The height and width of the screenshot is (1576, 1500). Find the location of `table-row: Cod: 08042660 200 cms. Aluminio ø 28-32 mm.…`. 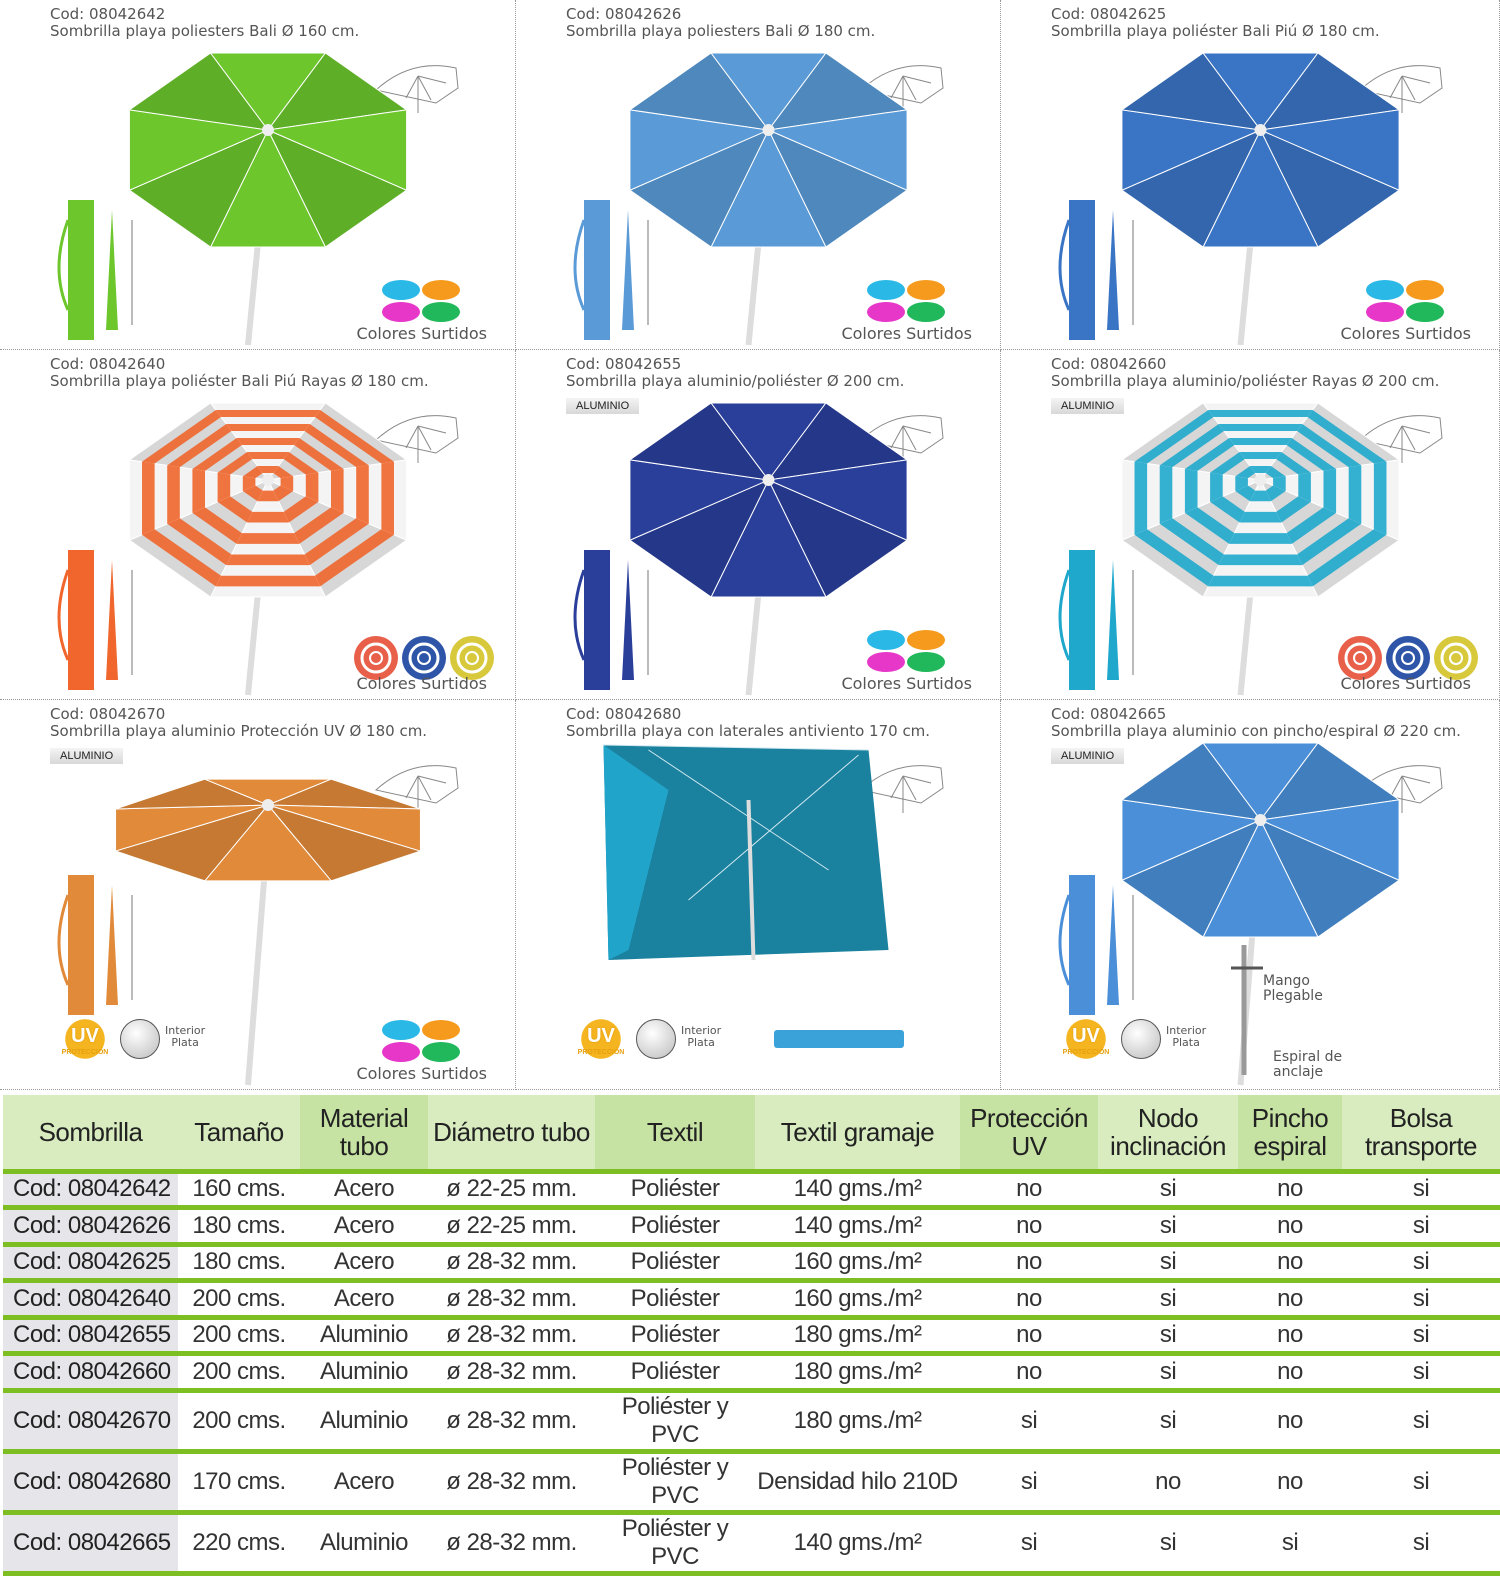

table-row: Cod: 08042660 200 cms. Aluminio ø 28-32 mm.… is located at coordinates (751, 1373).